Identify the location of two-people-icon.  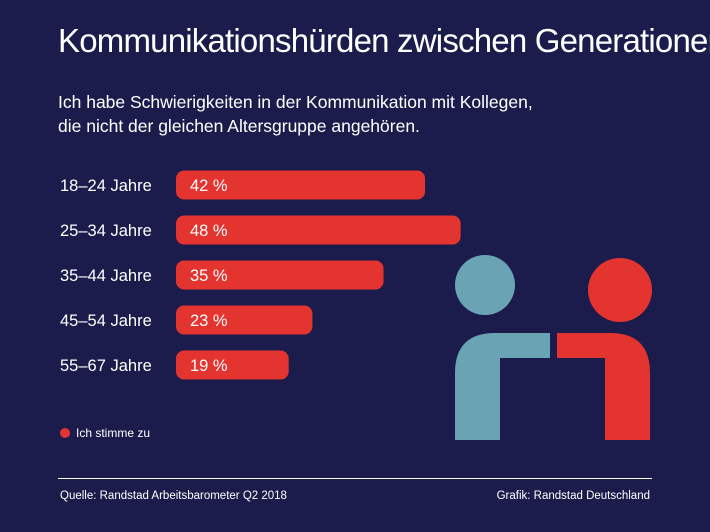
(553, 347).